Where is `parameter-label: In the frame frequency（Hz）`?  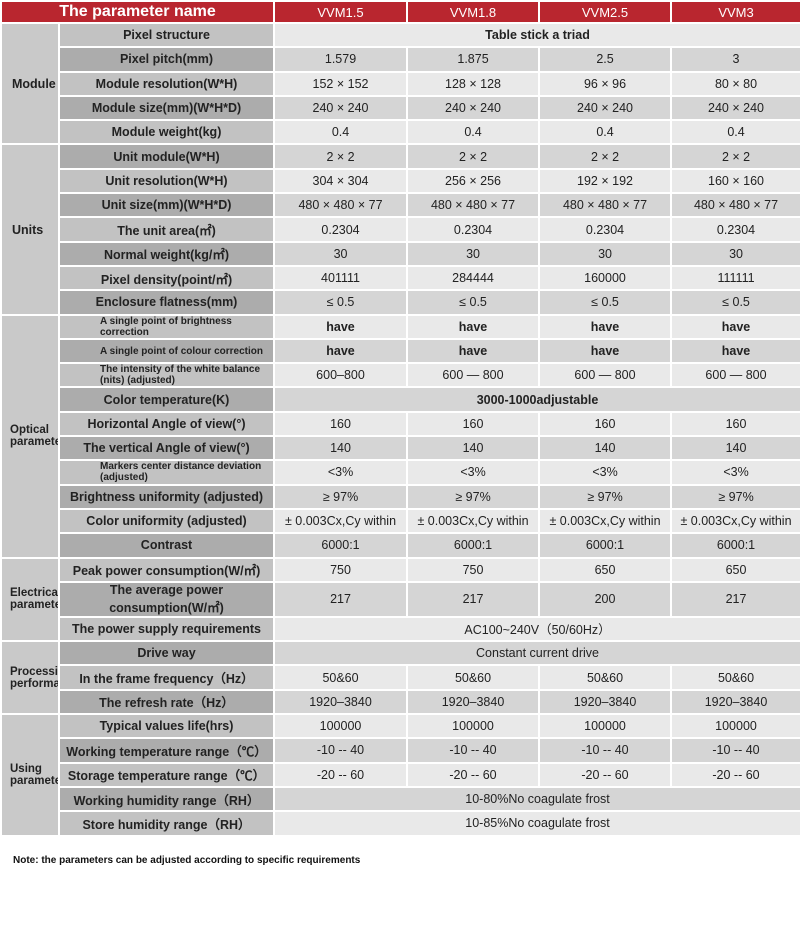
parameter-label: In the frame frequency（Hz） is located at coordinates (166, 677).